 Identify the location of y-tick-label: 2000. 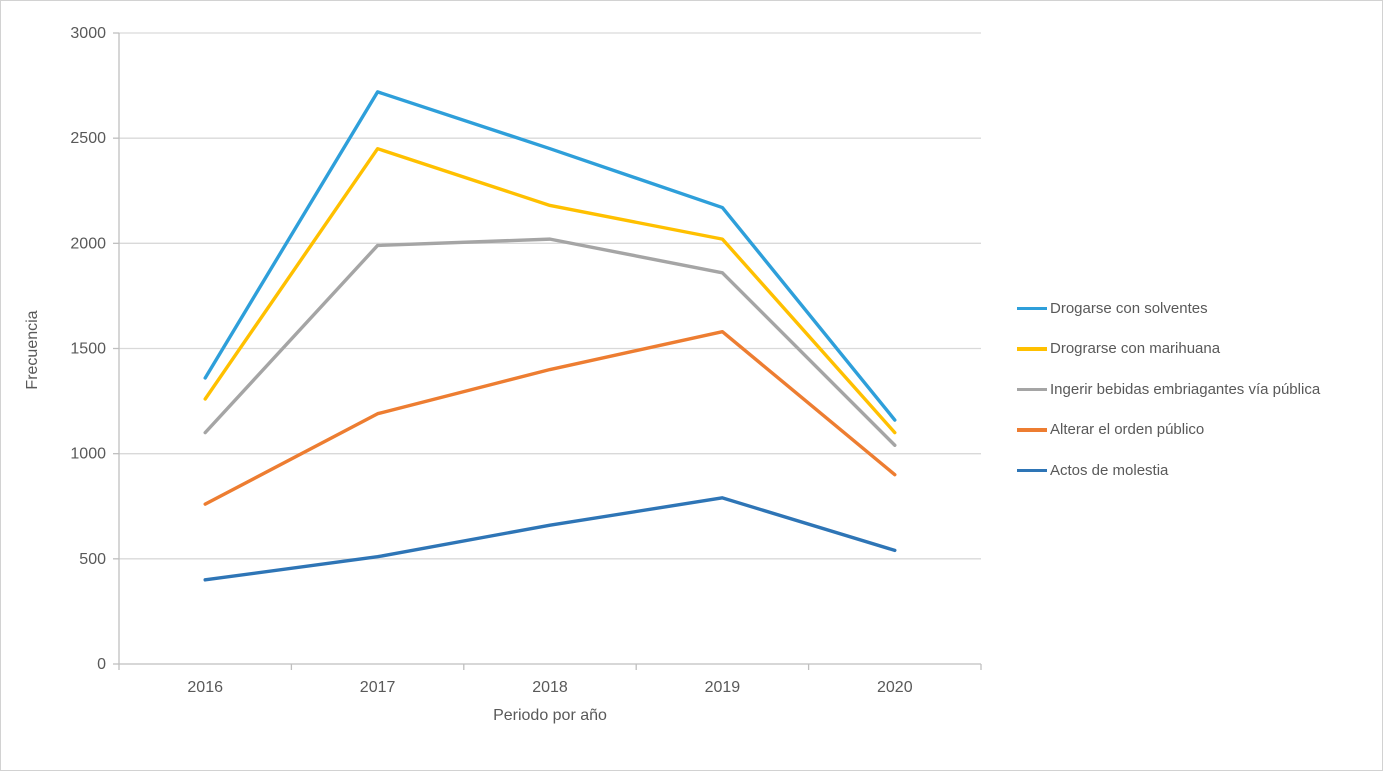
(88, 243).